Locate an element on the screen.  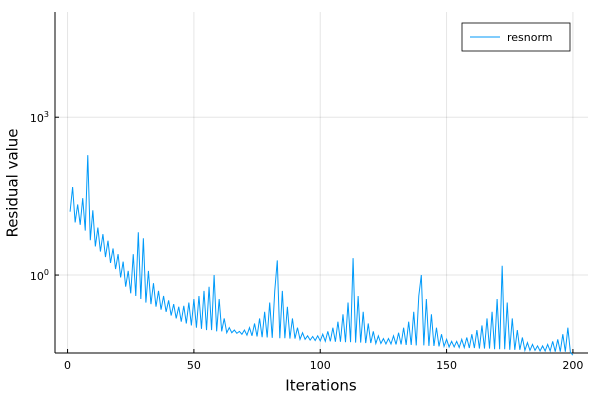
y-axis-label: Residual value is located at coordinates (13, 182).